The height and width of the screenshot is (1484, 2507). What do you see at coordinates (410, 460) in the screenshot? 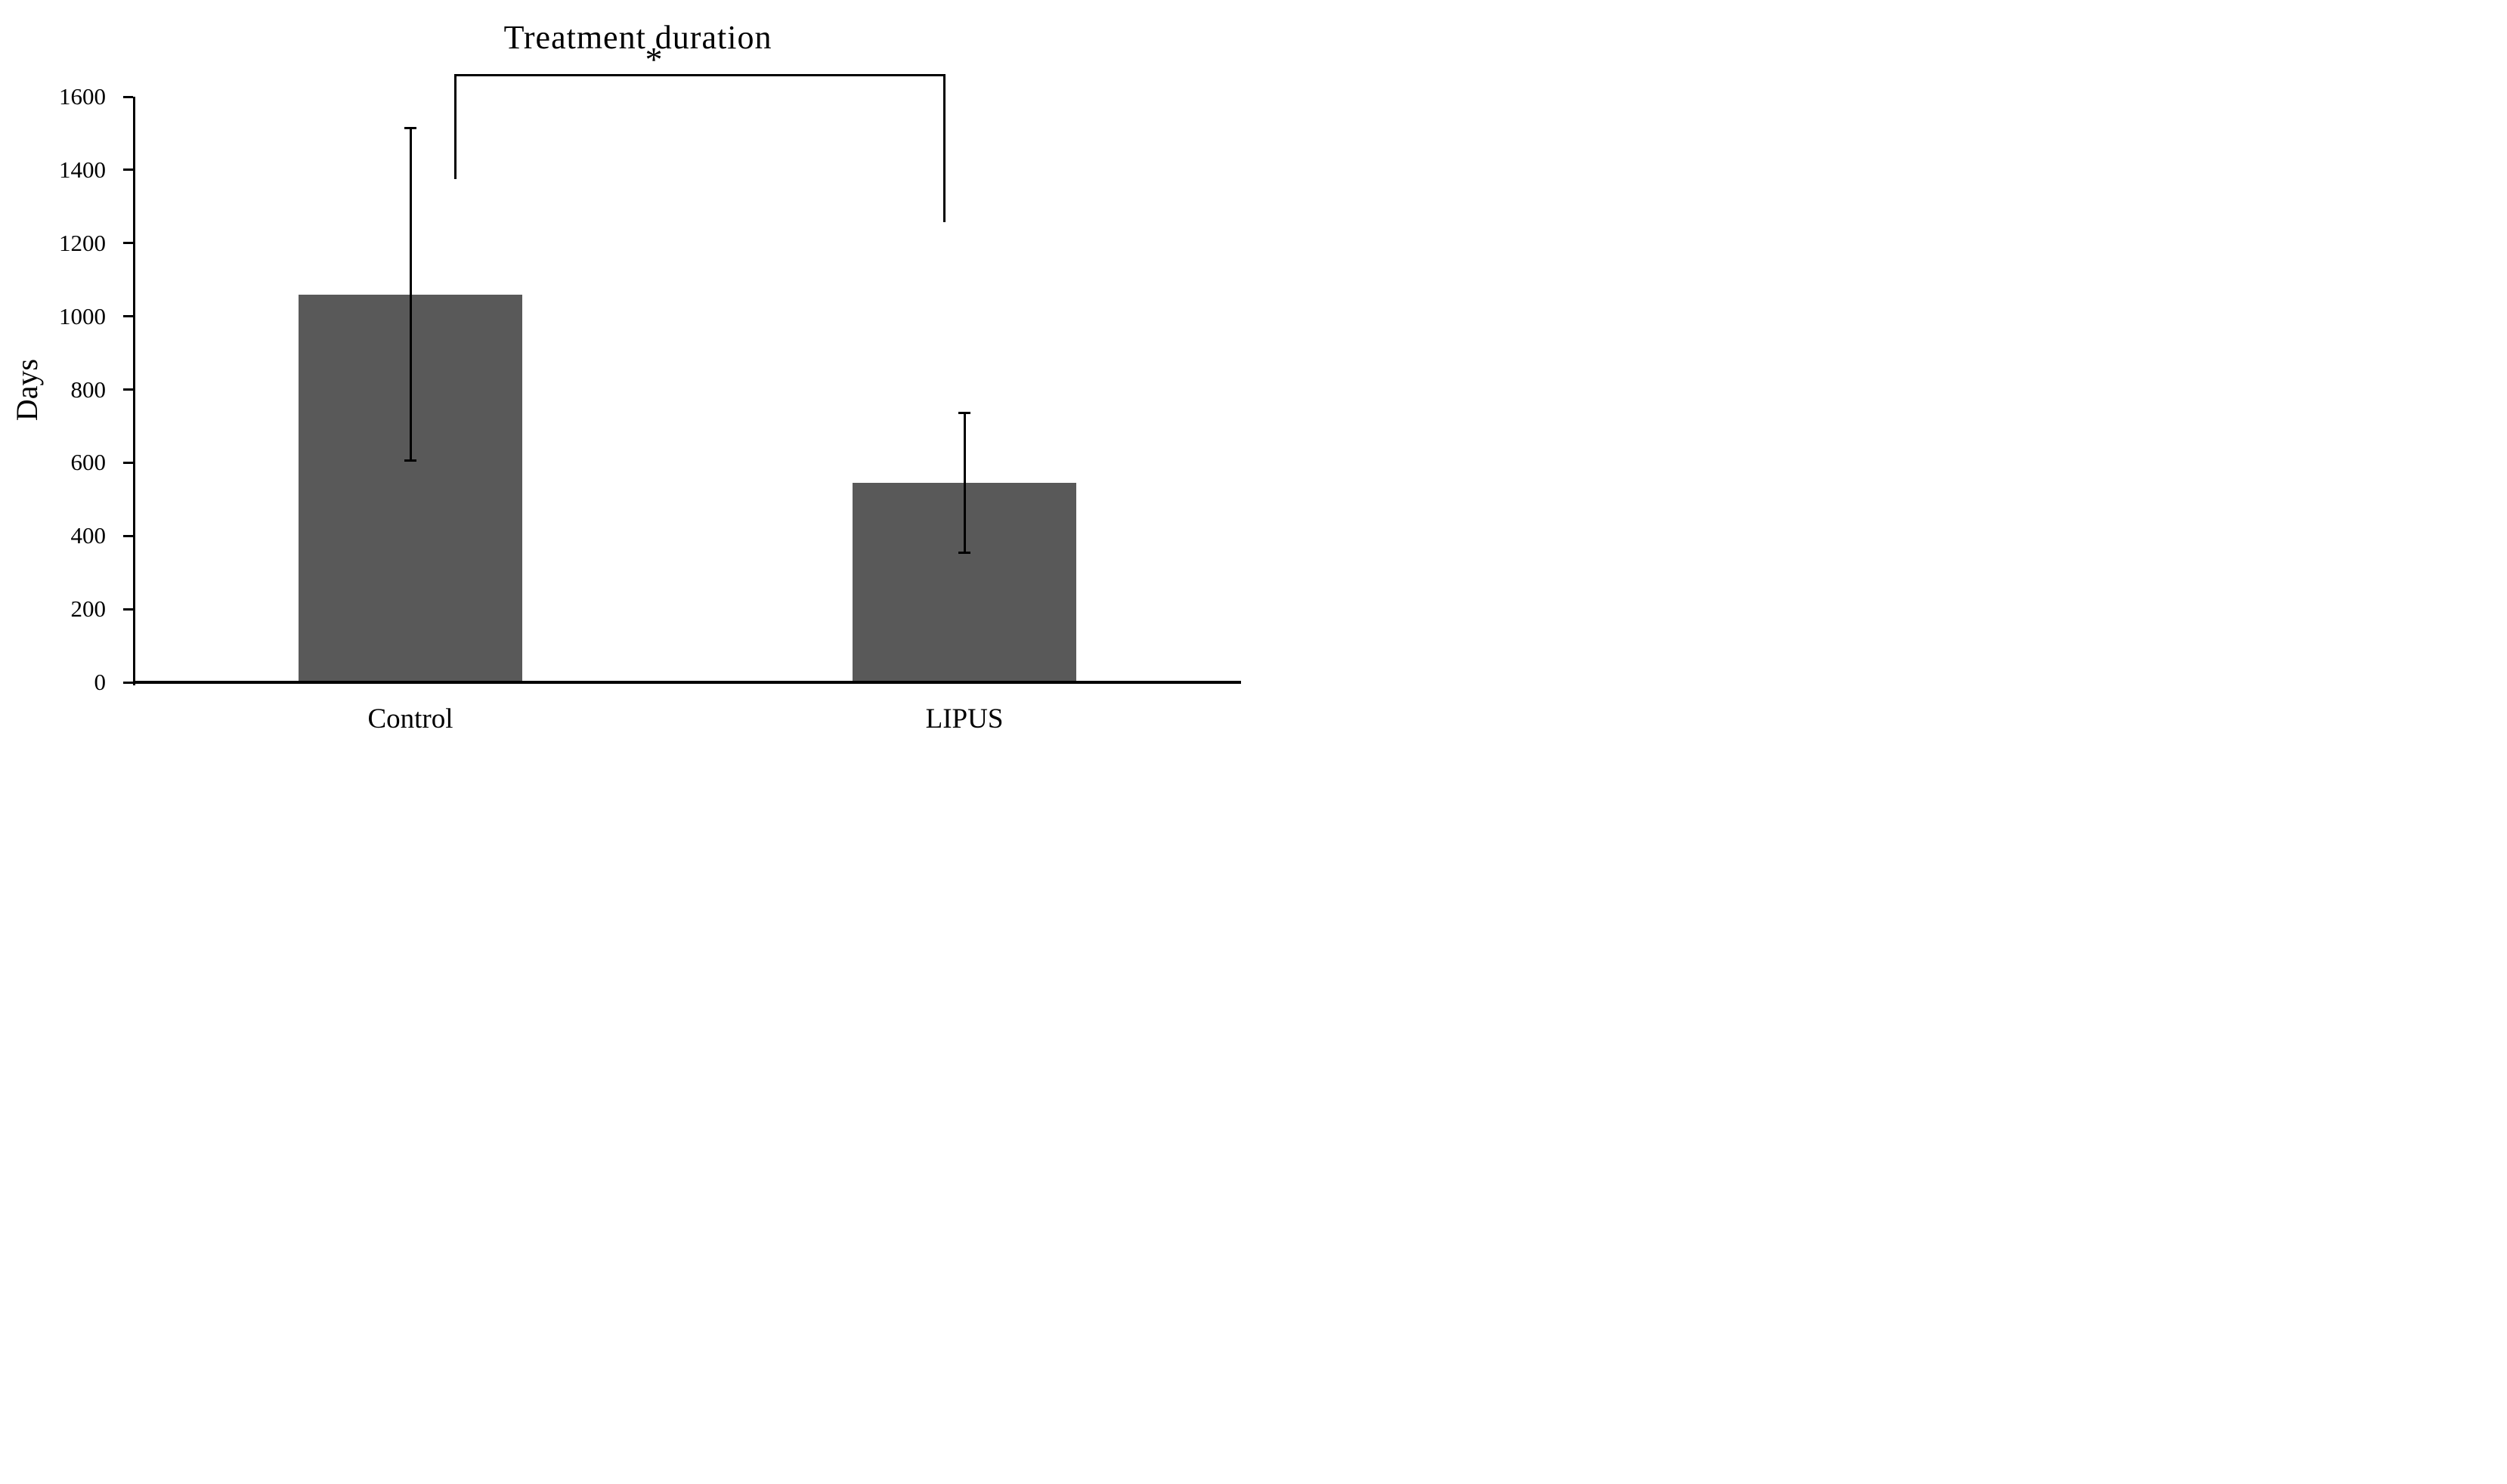
I see `error-bar-cap-bottom-control` at bounding box center [410, 460].